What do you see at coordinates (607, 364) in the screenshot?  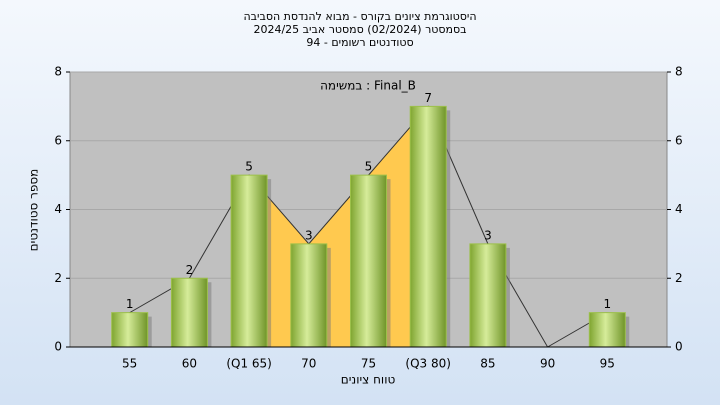 I see `x-tick-label: 95` at bounding box center [607, 364].